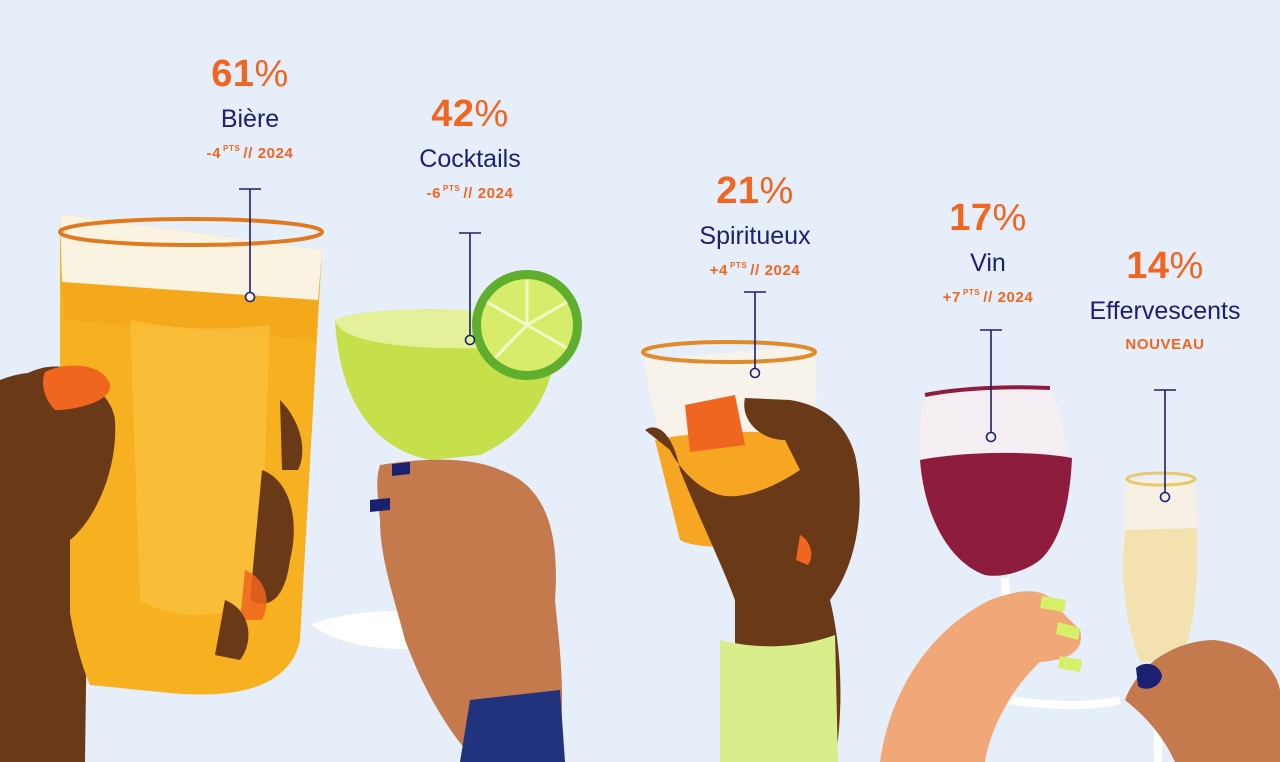  What do you see at coordinates (755, 270) in the screenshot?
I see `delta-spiritueux: +4 PTS// 2024` at bounding box center [755, 270].